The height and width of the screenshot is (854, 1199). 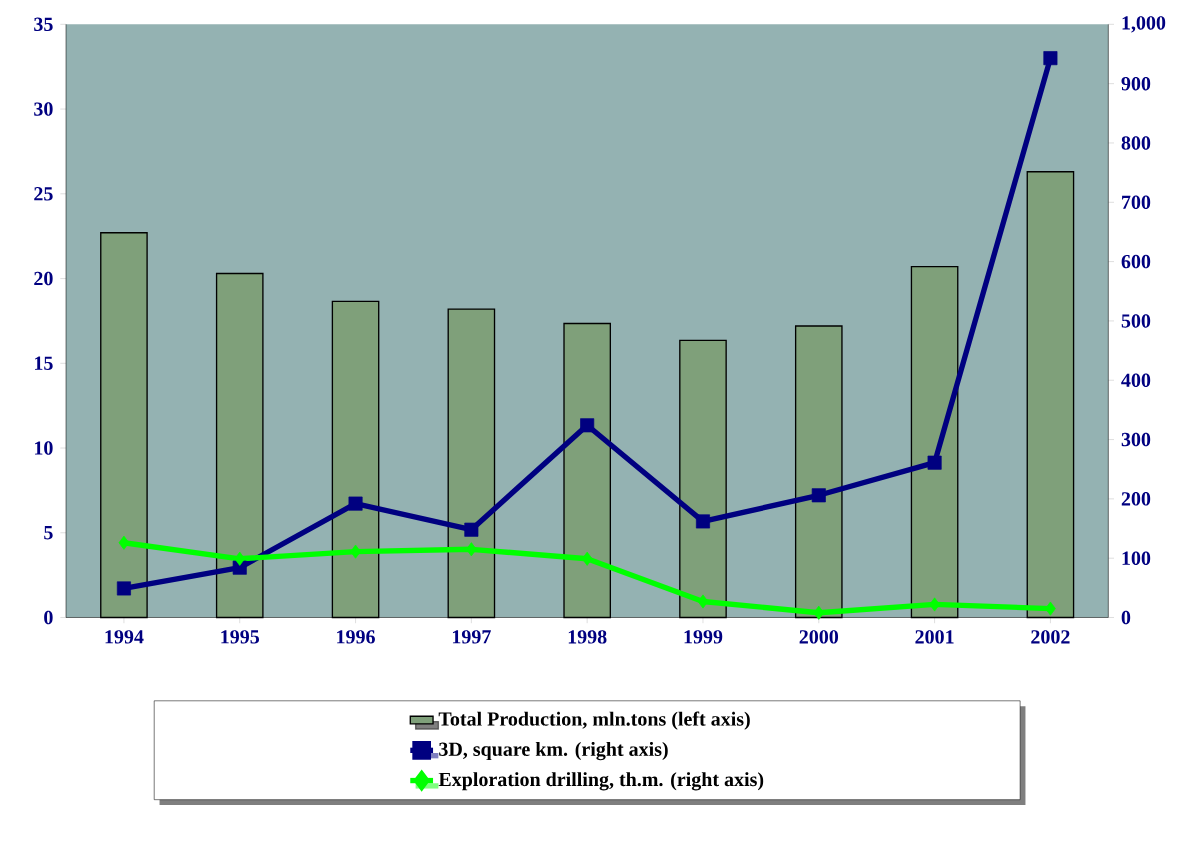 I want to click on x-tick-label: 1999, so click(x=703, y=637).